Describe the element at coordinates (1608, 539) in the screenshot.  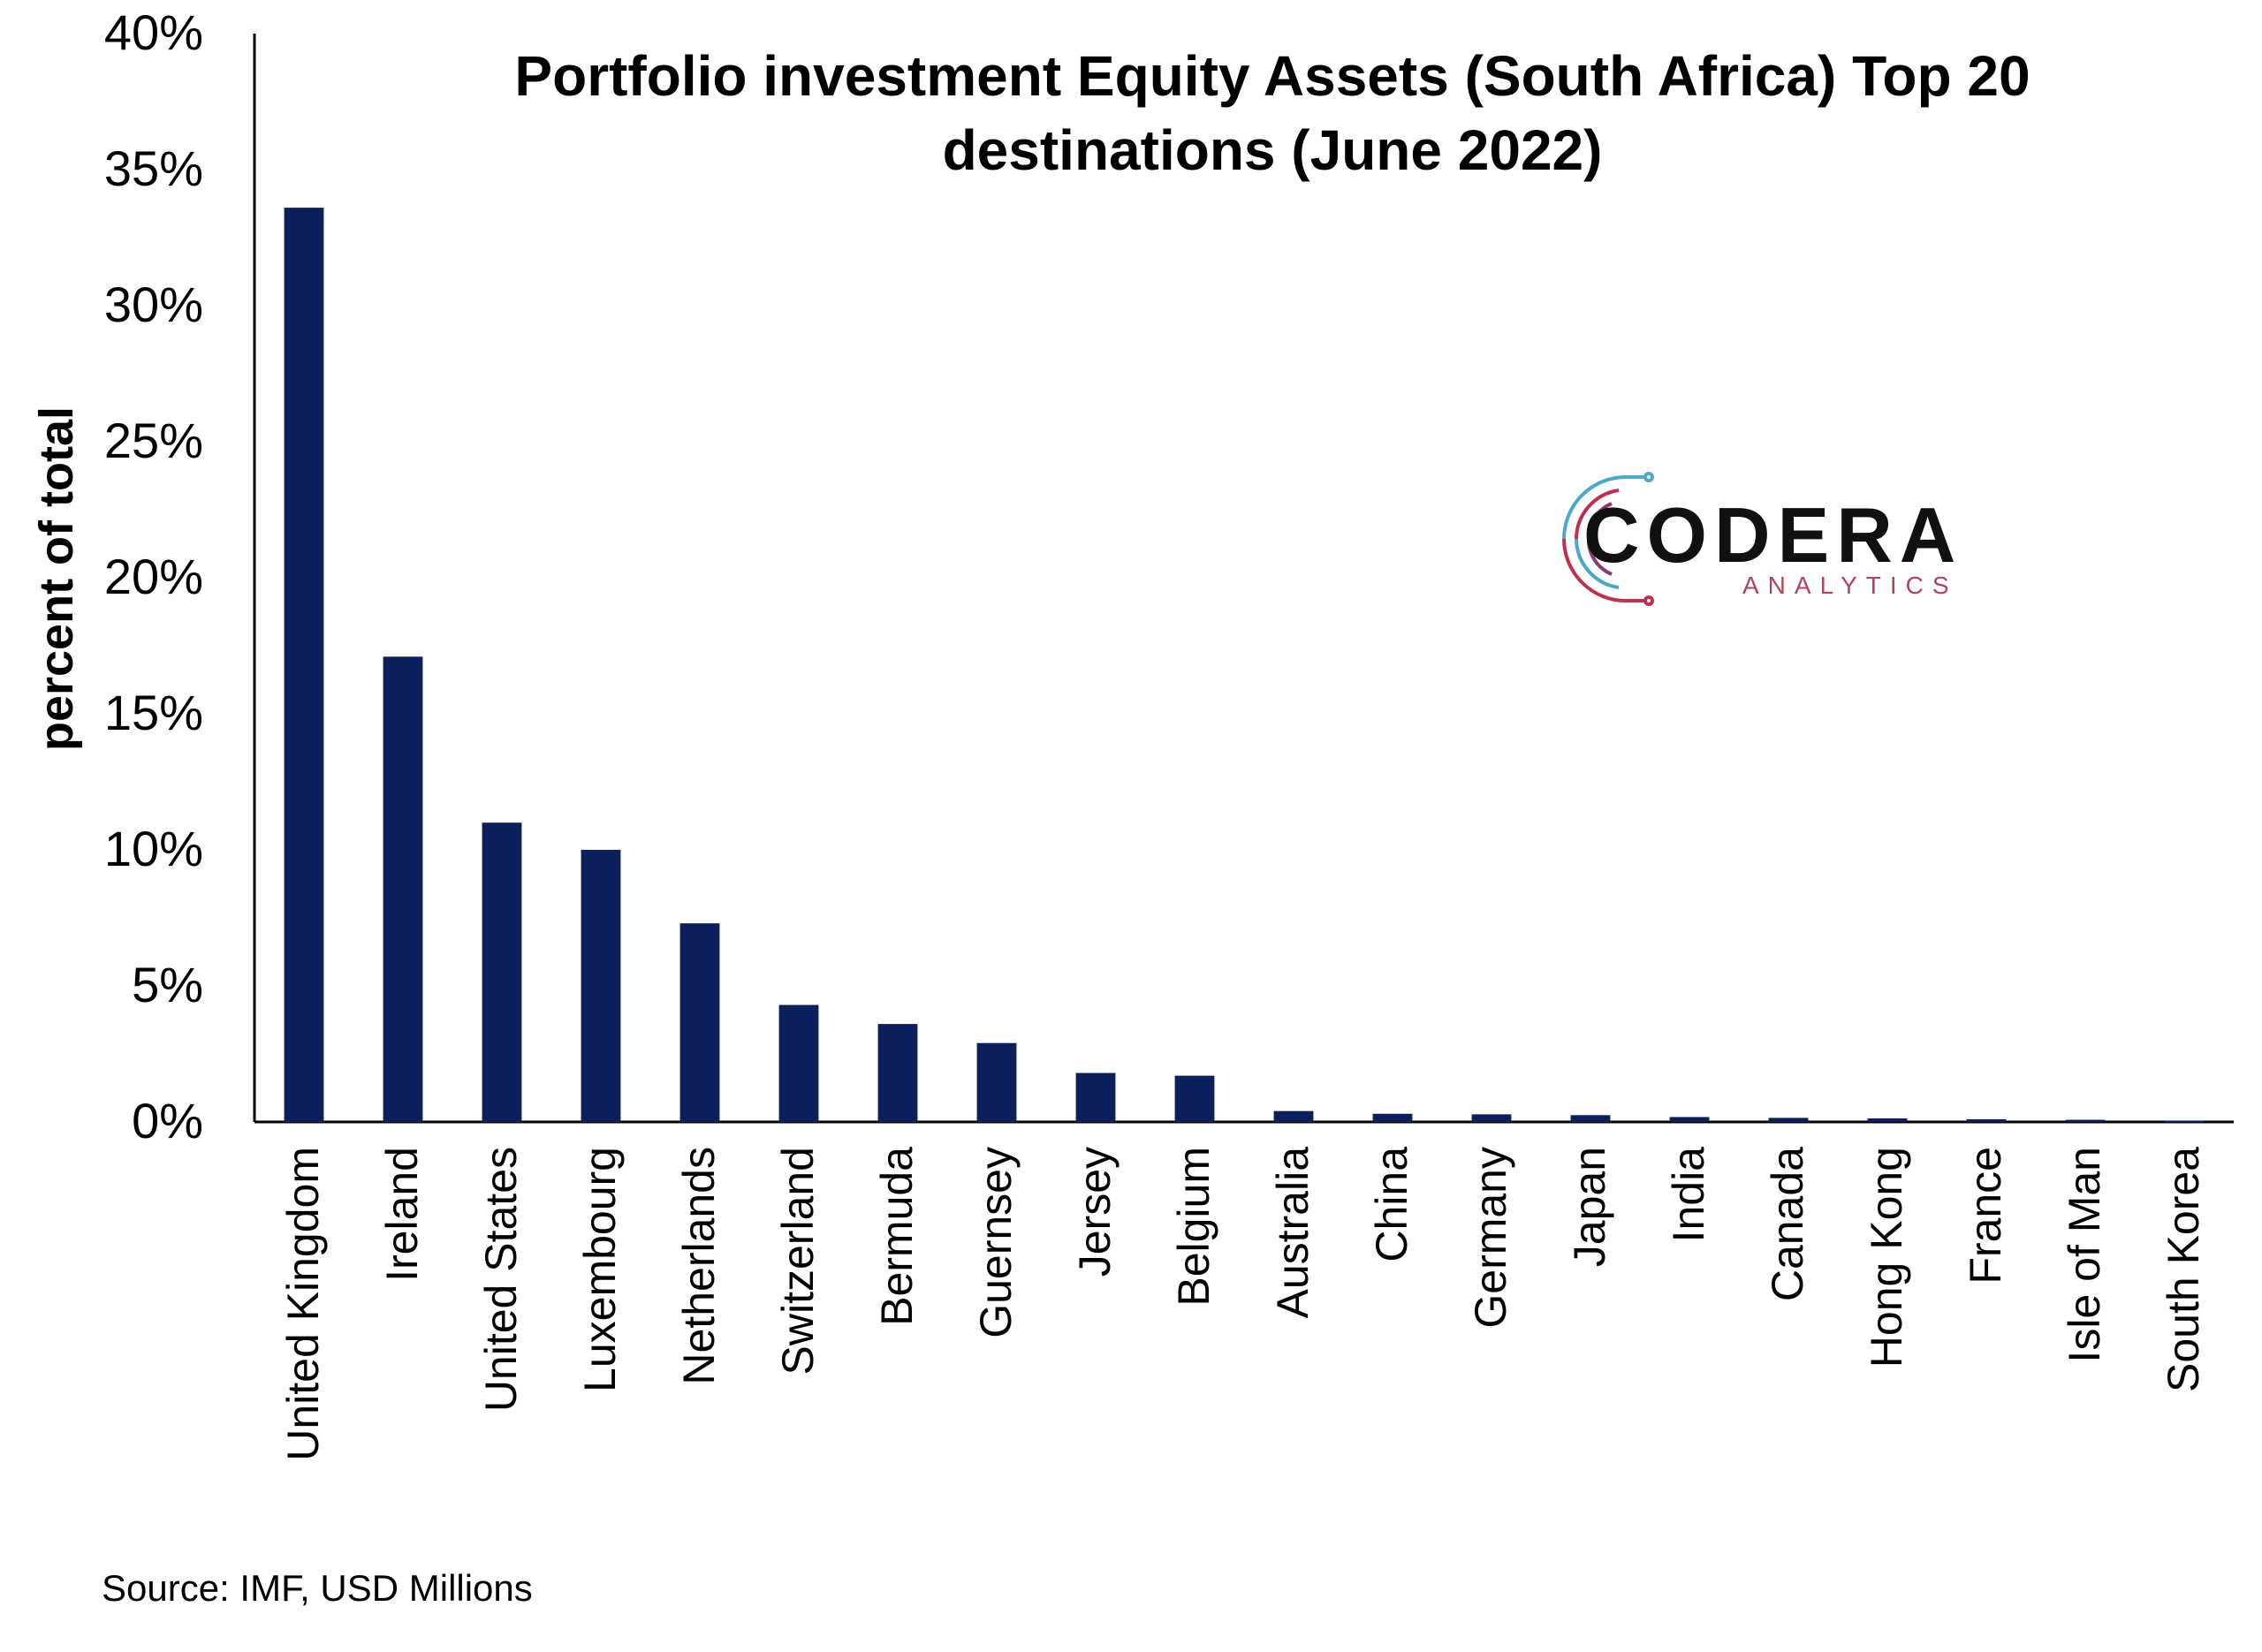
I see `logo-circuit-icon` at that location.